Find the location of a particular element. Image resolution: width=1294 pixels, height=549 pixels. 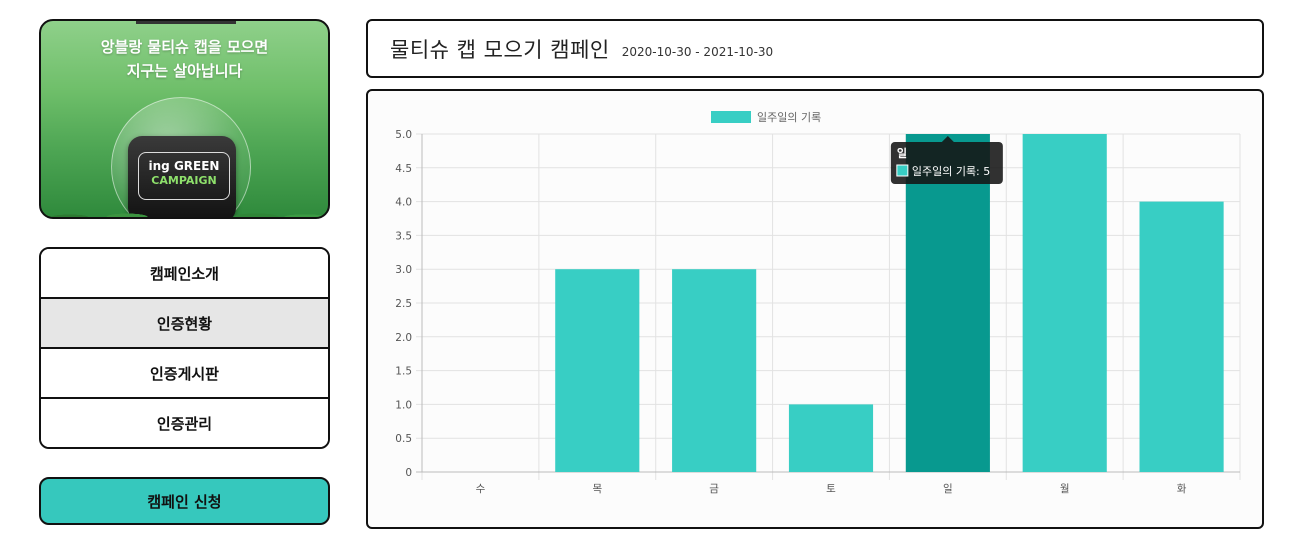

x-tick-label: 화 is located at coordinates (1182, 489).